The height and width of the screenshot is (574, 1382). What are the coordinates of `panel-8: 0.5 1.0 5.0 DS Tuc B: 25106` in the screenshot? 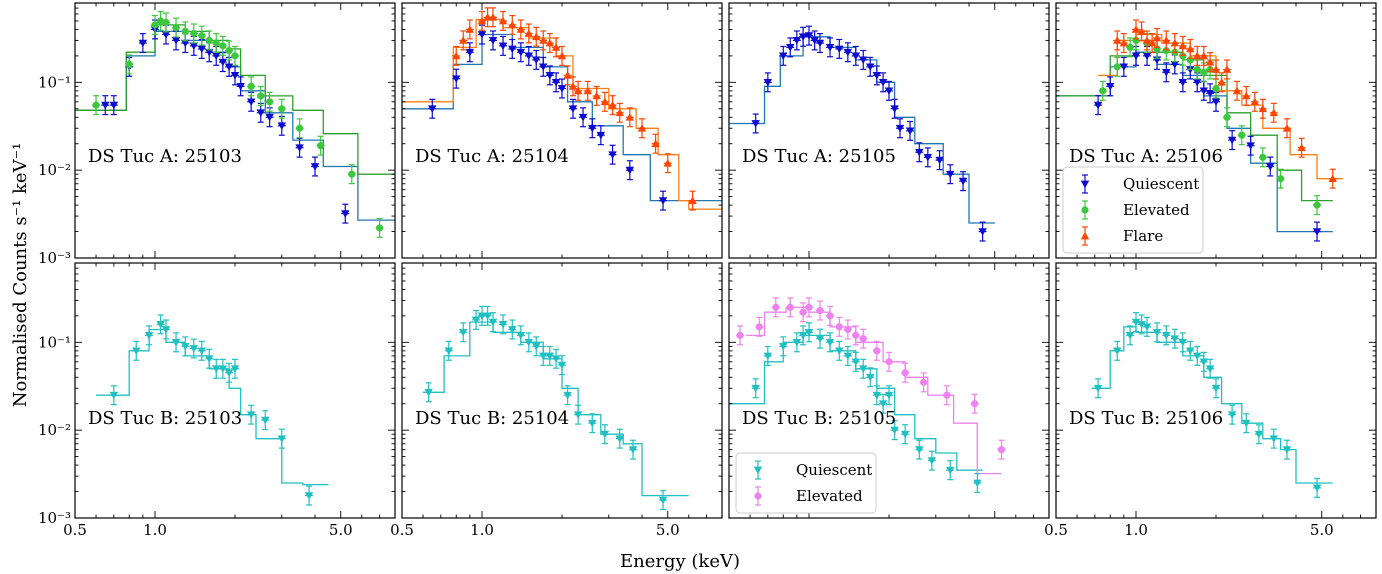 It's located at (1210, 400).